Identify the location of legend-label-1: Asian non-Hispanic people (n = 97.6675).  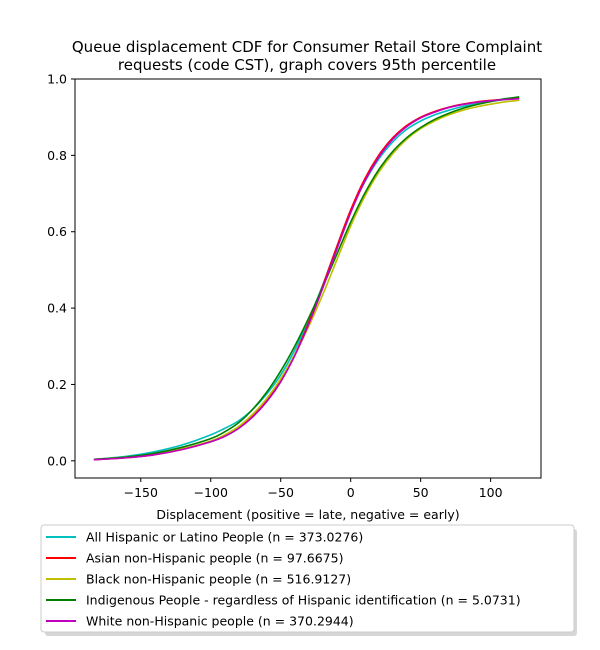
(214, 558).